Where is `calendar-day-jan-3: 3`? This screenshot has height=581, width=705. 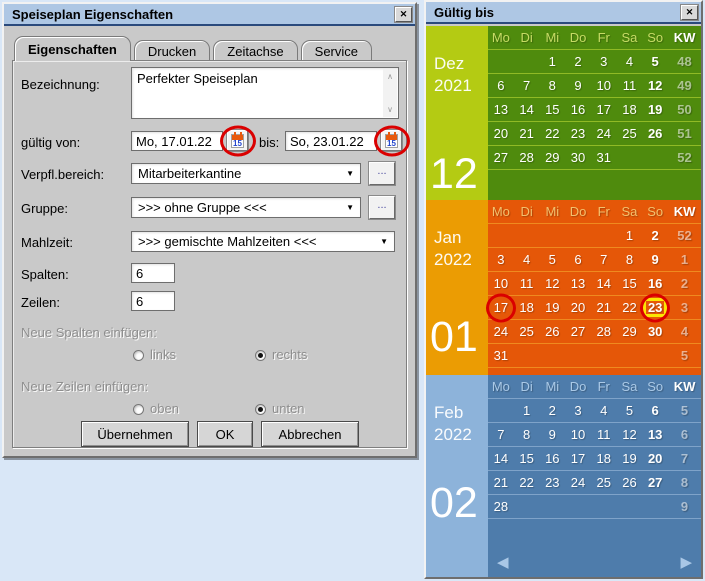 calendar-day-jan-3: 3 is located at coordinates (501, 260).